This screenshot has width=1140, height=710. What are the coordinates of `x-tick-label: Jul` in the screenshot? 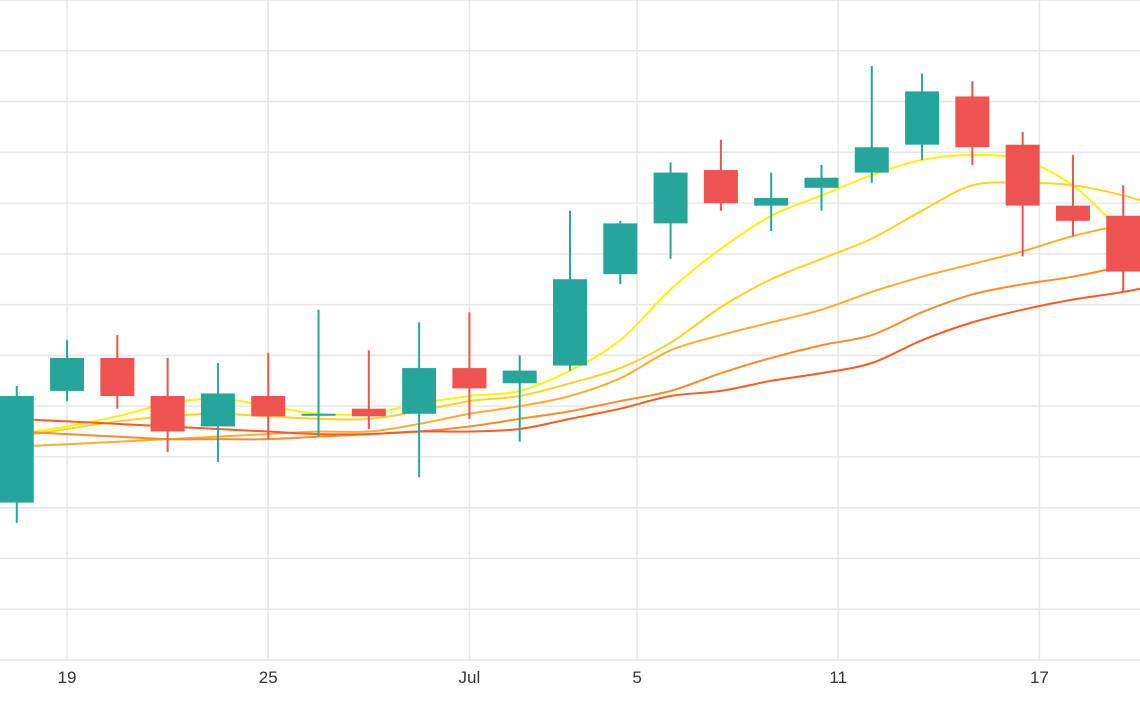 It's located at (470, 677).